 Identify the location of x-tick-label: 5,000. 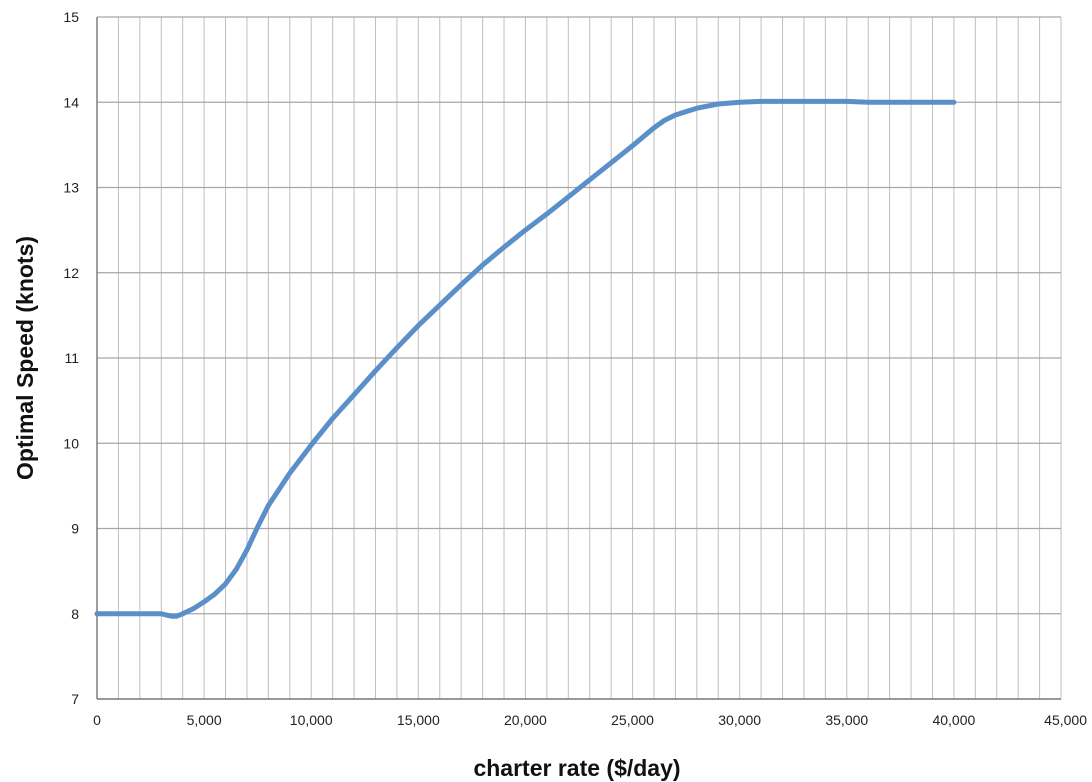
(204, 720).